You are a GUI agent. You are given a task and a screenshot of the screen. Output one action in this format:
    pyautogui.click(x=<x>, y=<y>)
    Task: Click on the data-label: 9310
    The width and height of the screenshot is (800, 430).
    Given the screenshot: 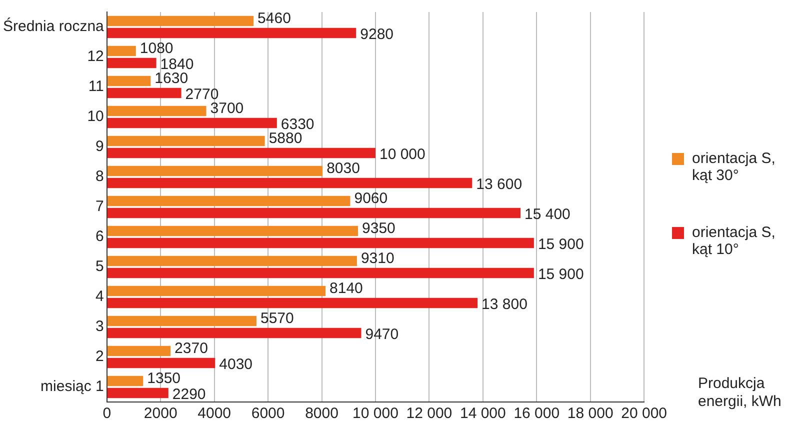 What is the action you would take?
    pyautogui.click(x=377, y=259)
    